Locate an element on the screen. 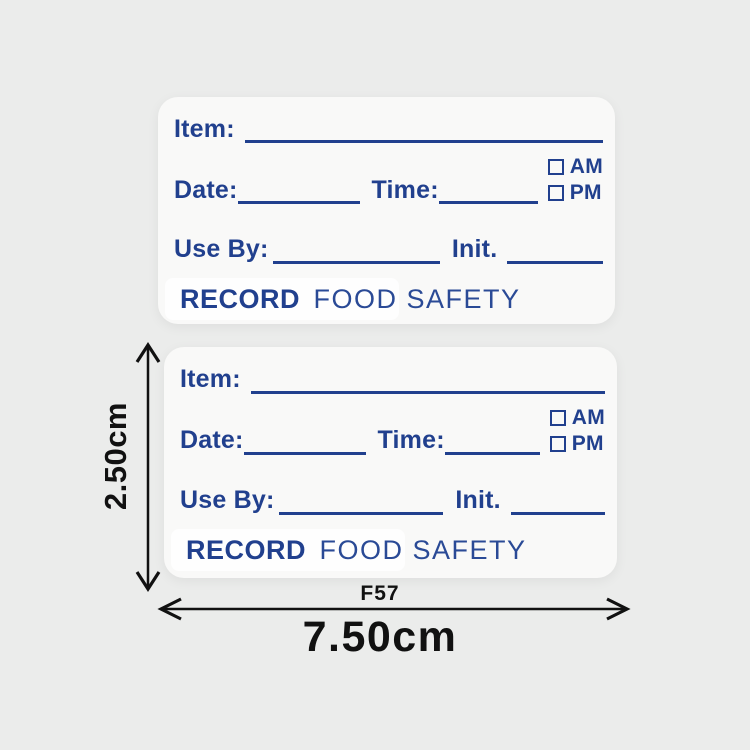  model-code: F57 is located at coordinates (380, 593).